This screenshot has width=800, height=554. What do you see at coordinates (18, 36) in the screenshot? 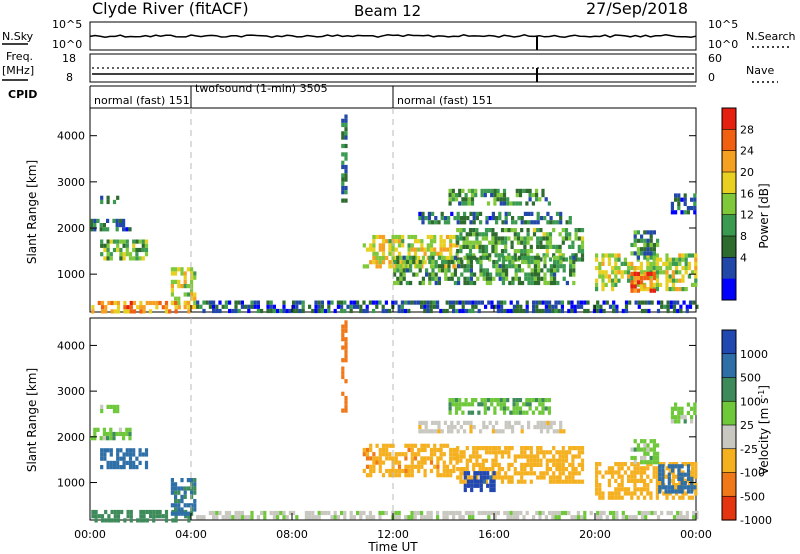
I see `nsky-label: N.Sky` at bounding box center [18, 36].